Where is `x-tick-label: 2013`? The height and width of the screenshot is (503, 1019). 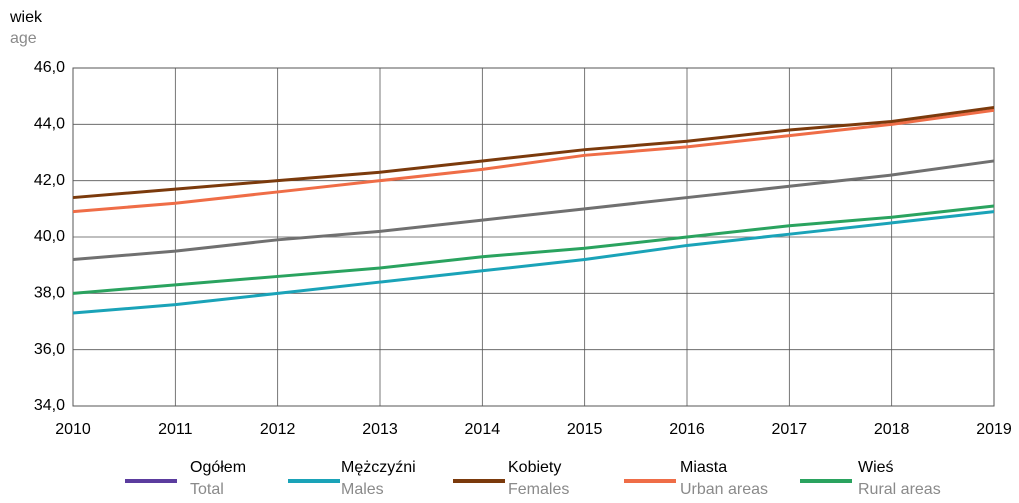
x-tick-label: 2013 is located at coordinates (380, 429).